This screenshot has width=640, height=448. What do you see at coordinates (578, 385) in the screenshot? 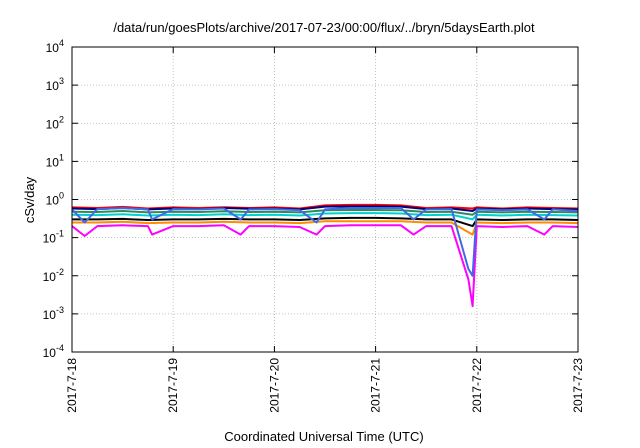
I see `x-tick-label: 2017-7-23` at bounding box center [578, 385].